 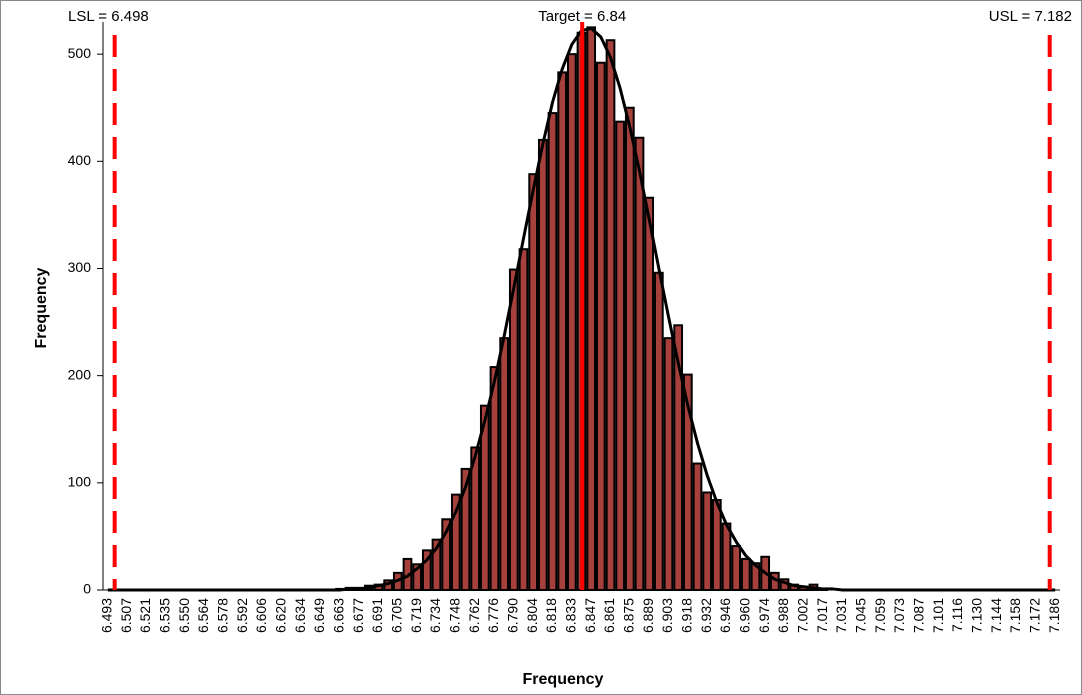 What do you see at coordinates (455, 615) in the screenshot?
I see `x-tick-label: 6.748` at bounding box center [455, 615].